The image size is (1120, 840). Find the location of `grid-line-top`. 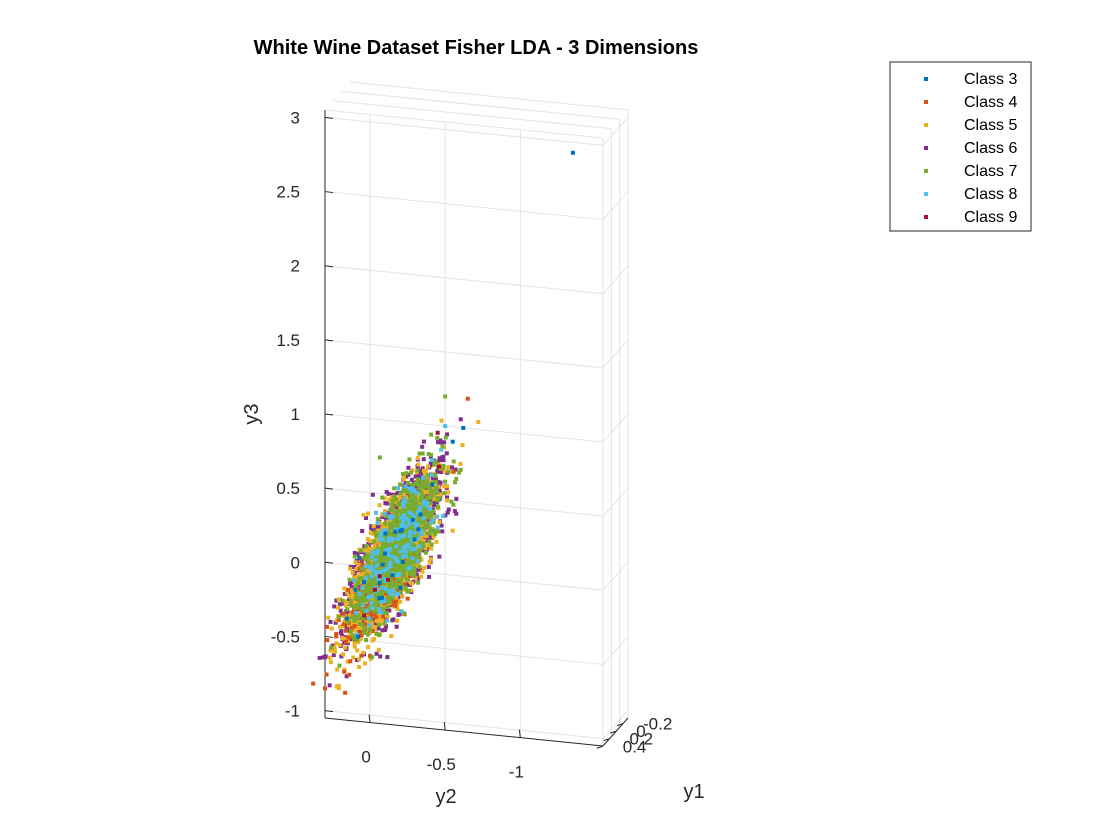

grid-line-top is located at coordinates (464, 124).